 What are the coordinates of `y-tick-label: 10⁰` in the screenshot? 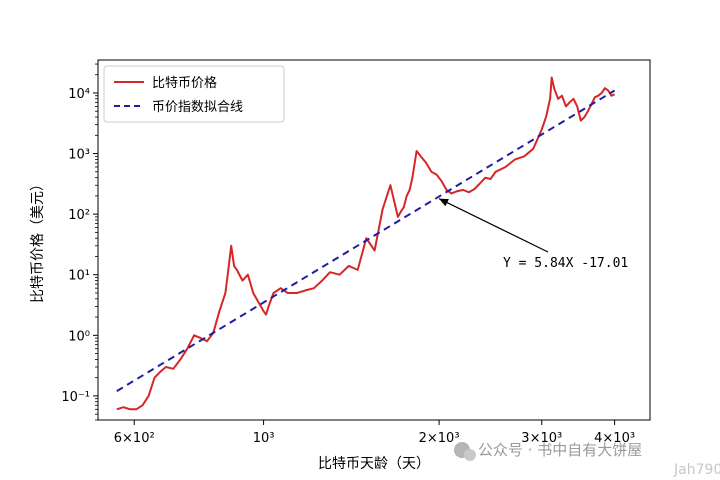 It's located at (79, 336).